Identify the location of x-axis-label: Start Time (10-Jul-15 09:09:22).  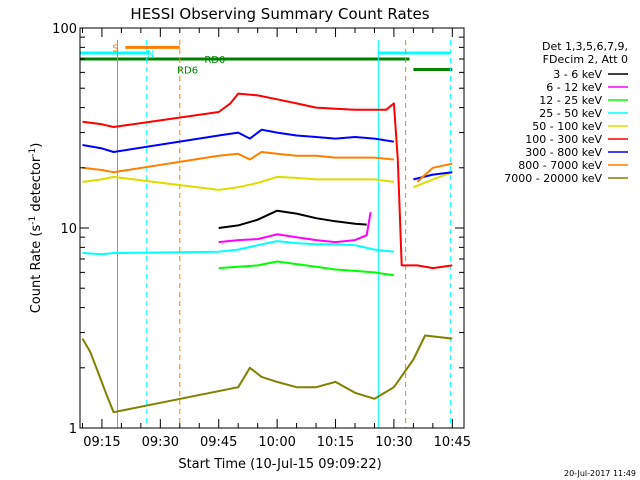
(279, 464).